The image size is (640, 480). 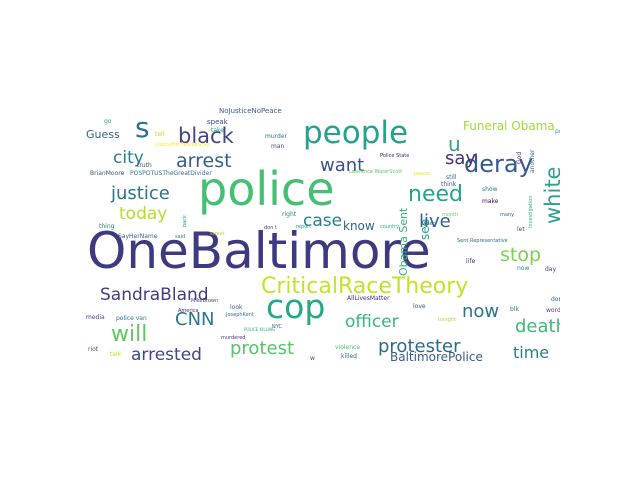 What do you see at coordinates (454, 144) in the screenshot?
I see `word: u` at bounding box center [454, 144].